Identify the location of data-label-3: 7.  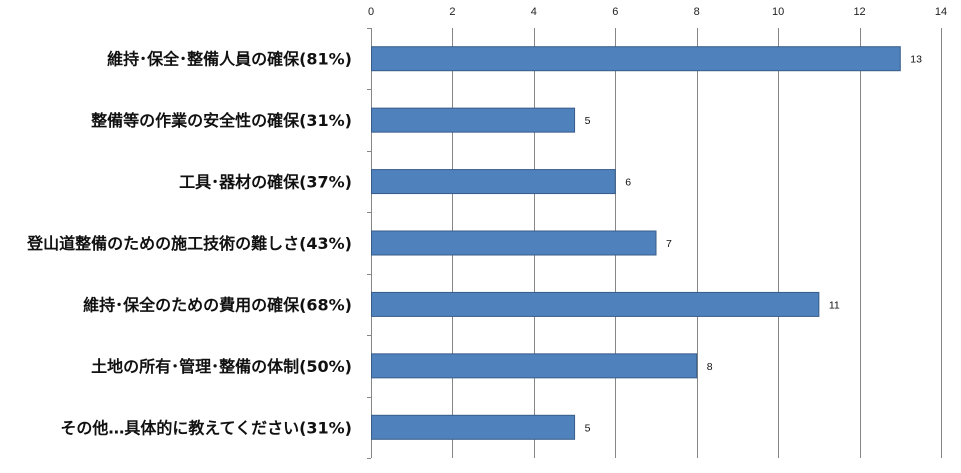
(669, 244).